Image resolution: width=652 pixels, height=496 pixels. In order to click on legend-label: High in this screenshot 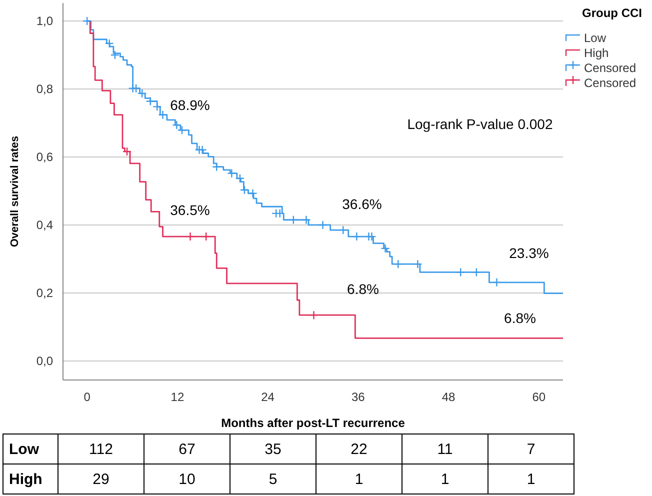, I will do `click(596, 53)`.